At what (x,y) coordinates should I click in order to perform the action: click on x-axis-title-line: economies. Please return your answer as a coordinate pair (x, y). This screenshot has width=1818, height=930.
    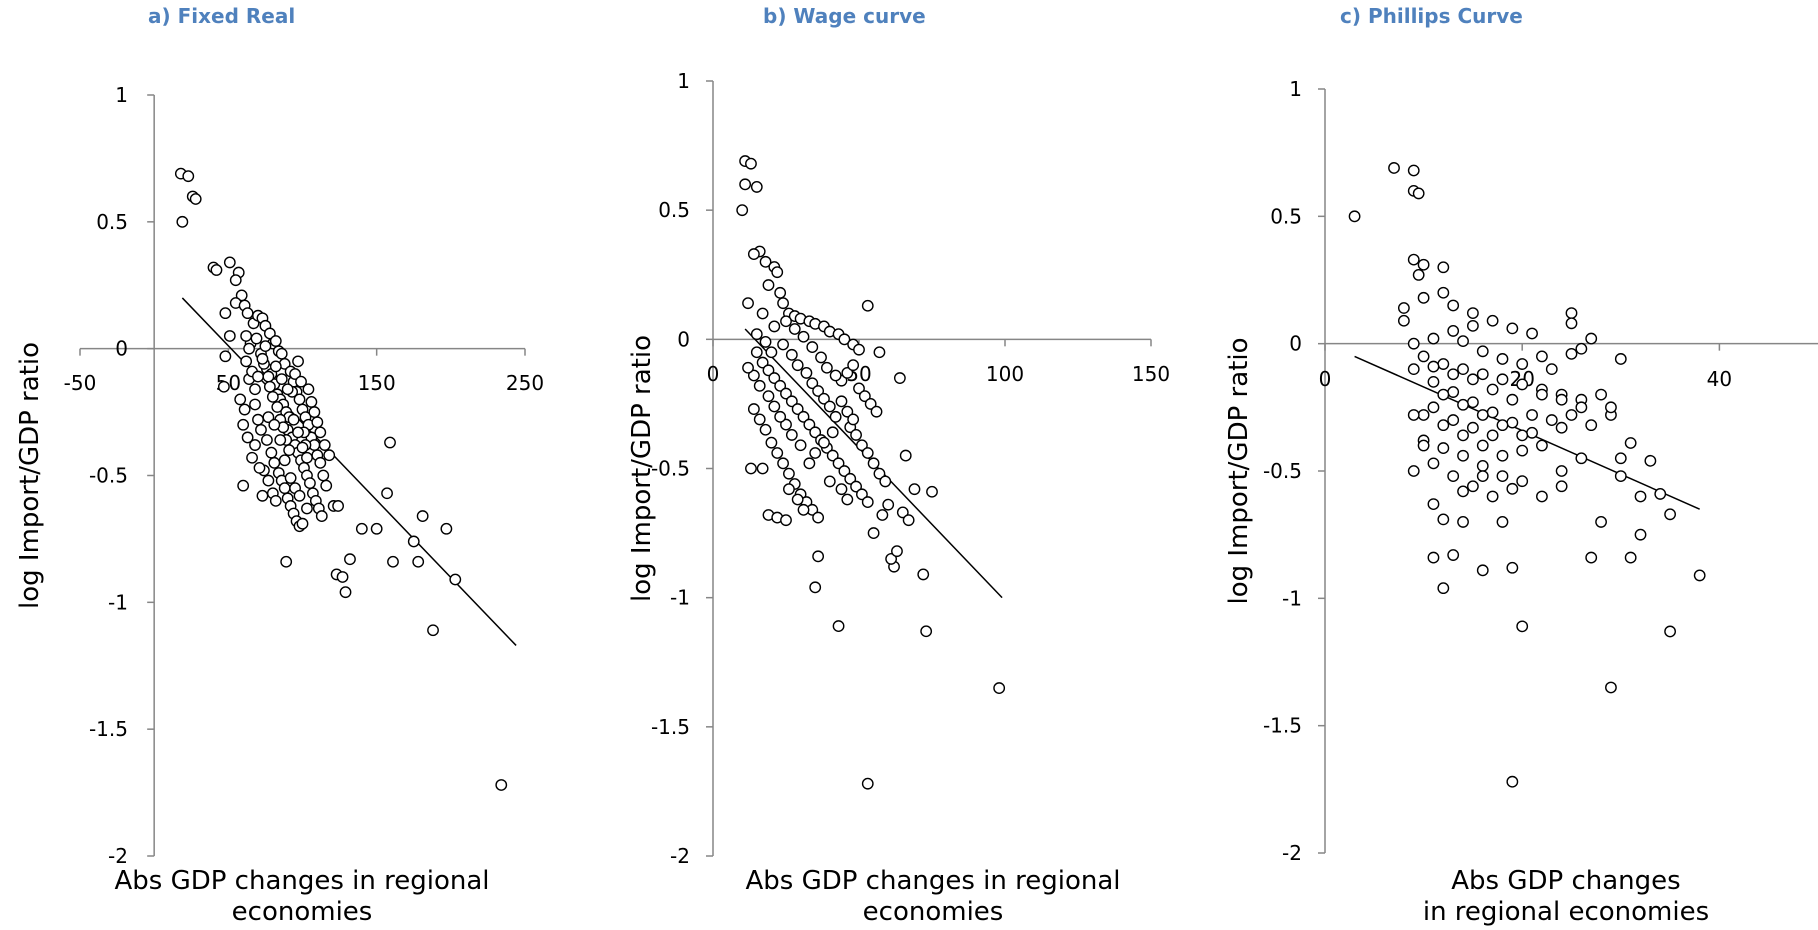
    Looking at the image, I should click on (933, 912).